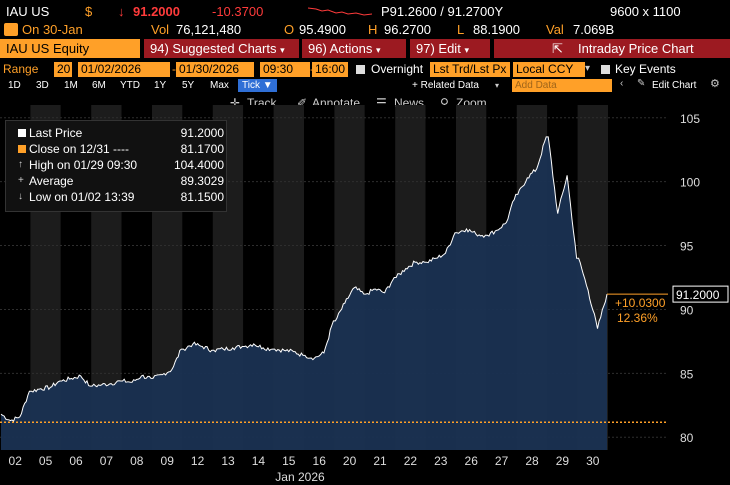 This screenshot has width=730, height=485. I want to click on x-tick-label: 08, so click(137, 461).